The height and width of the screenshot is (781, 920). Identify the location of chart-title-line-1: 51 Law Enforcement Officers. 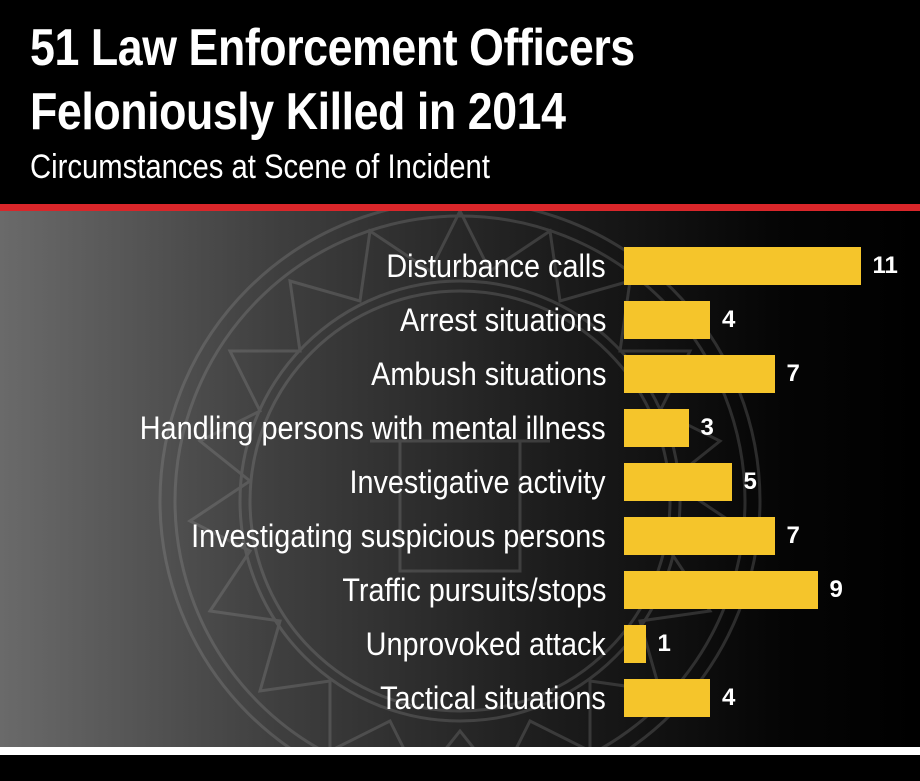
(332, 48).